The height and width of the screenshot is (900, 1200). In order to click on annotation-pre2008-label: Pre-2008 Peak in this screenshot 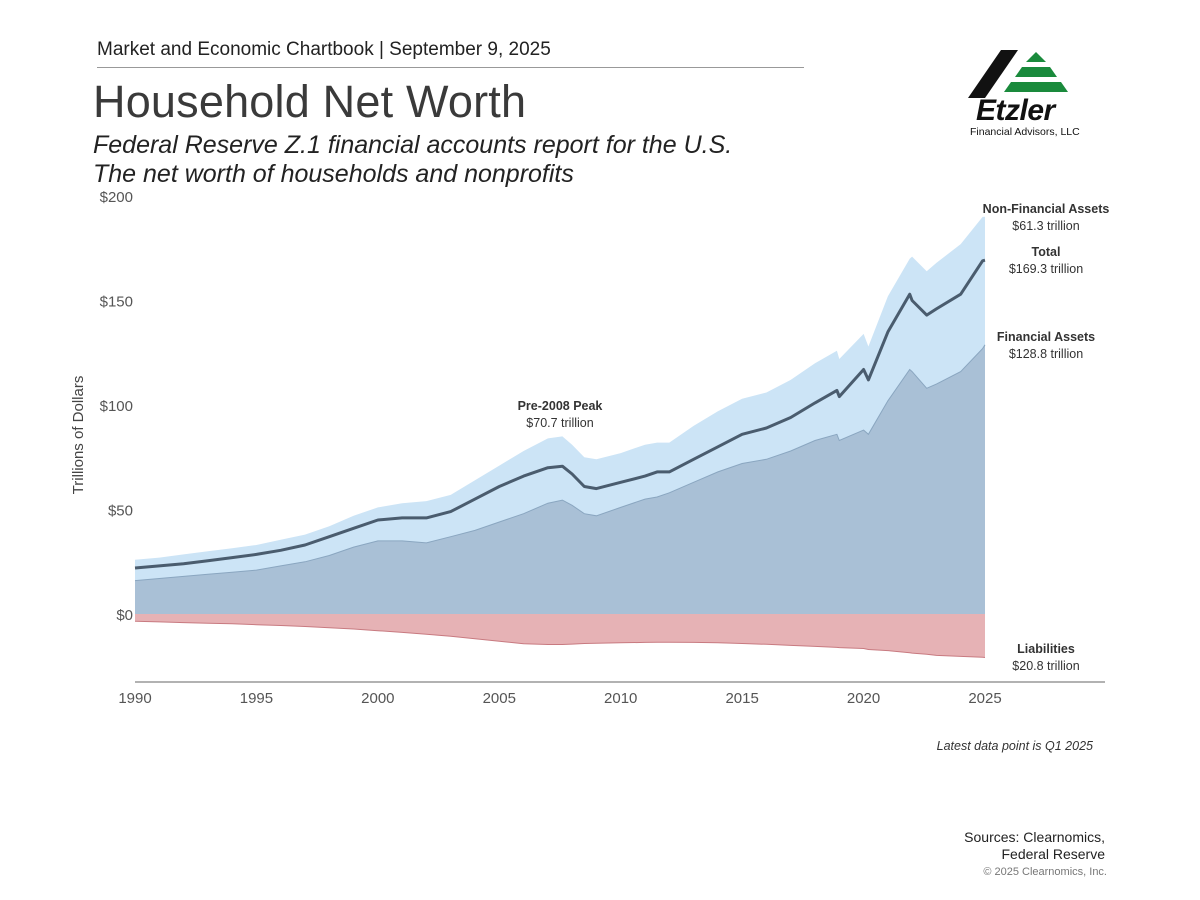, I will do `click(560, 406)`.